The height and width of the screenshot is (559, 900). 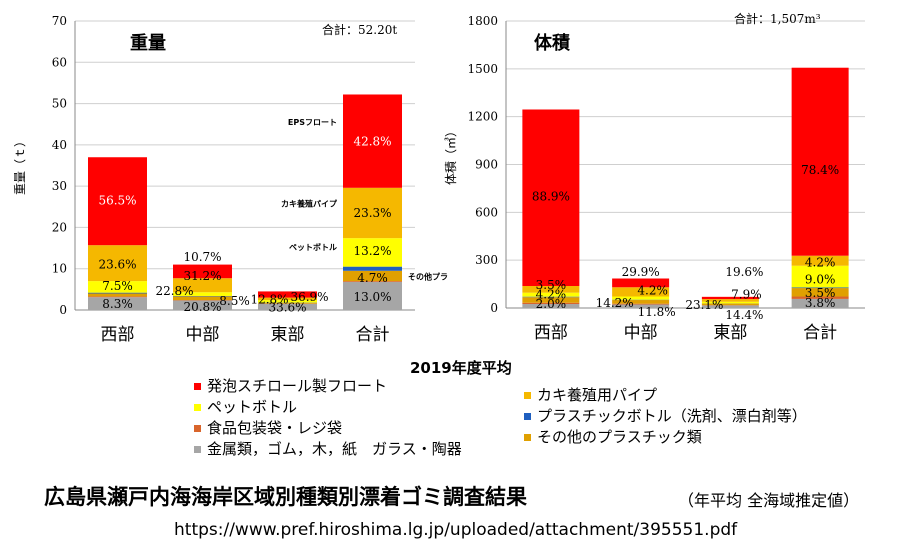 I want to click on y-tick-label: 600, so click(x=486, y=212).